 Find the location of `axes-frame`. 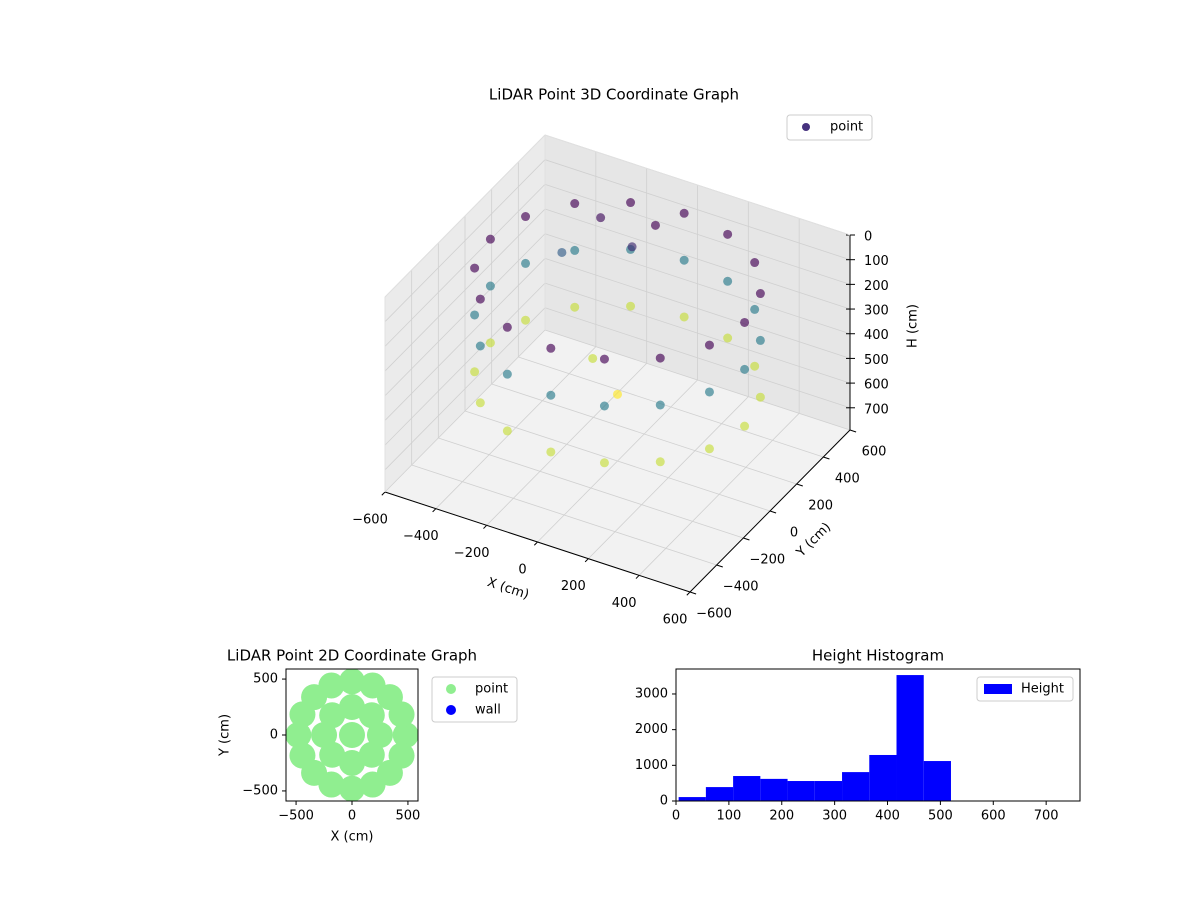

axes-frame is located at coordinates (878, 735).